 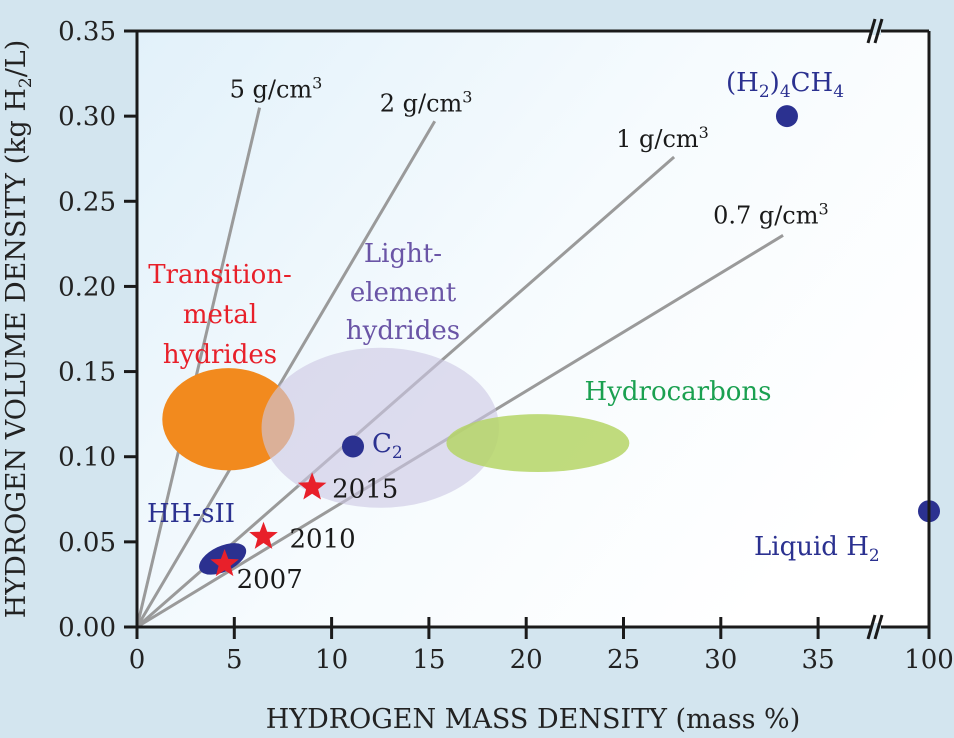 What do you see at coordinates (87, 543) in the screenshot?
I see `y-tick-label: 0.05` at bounding box center [87, 543].